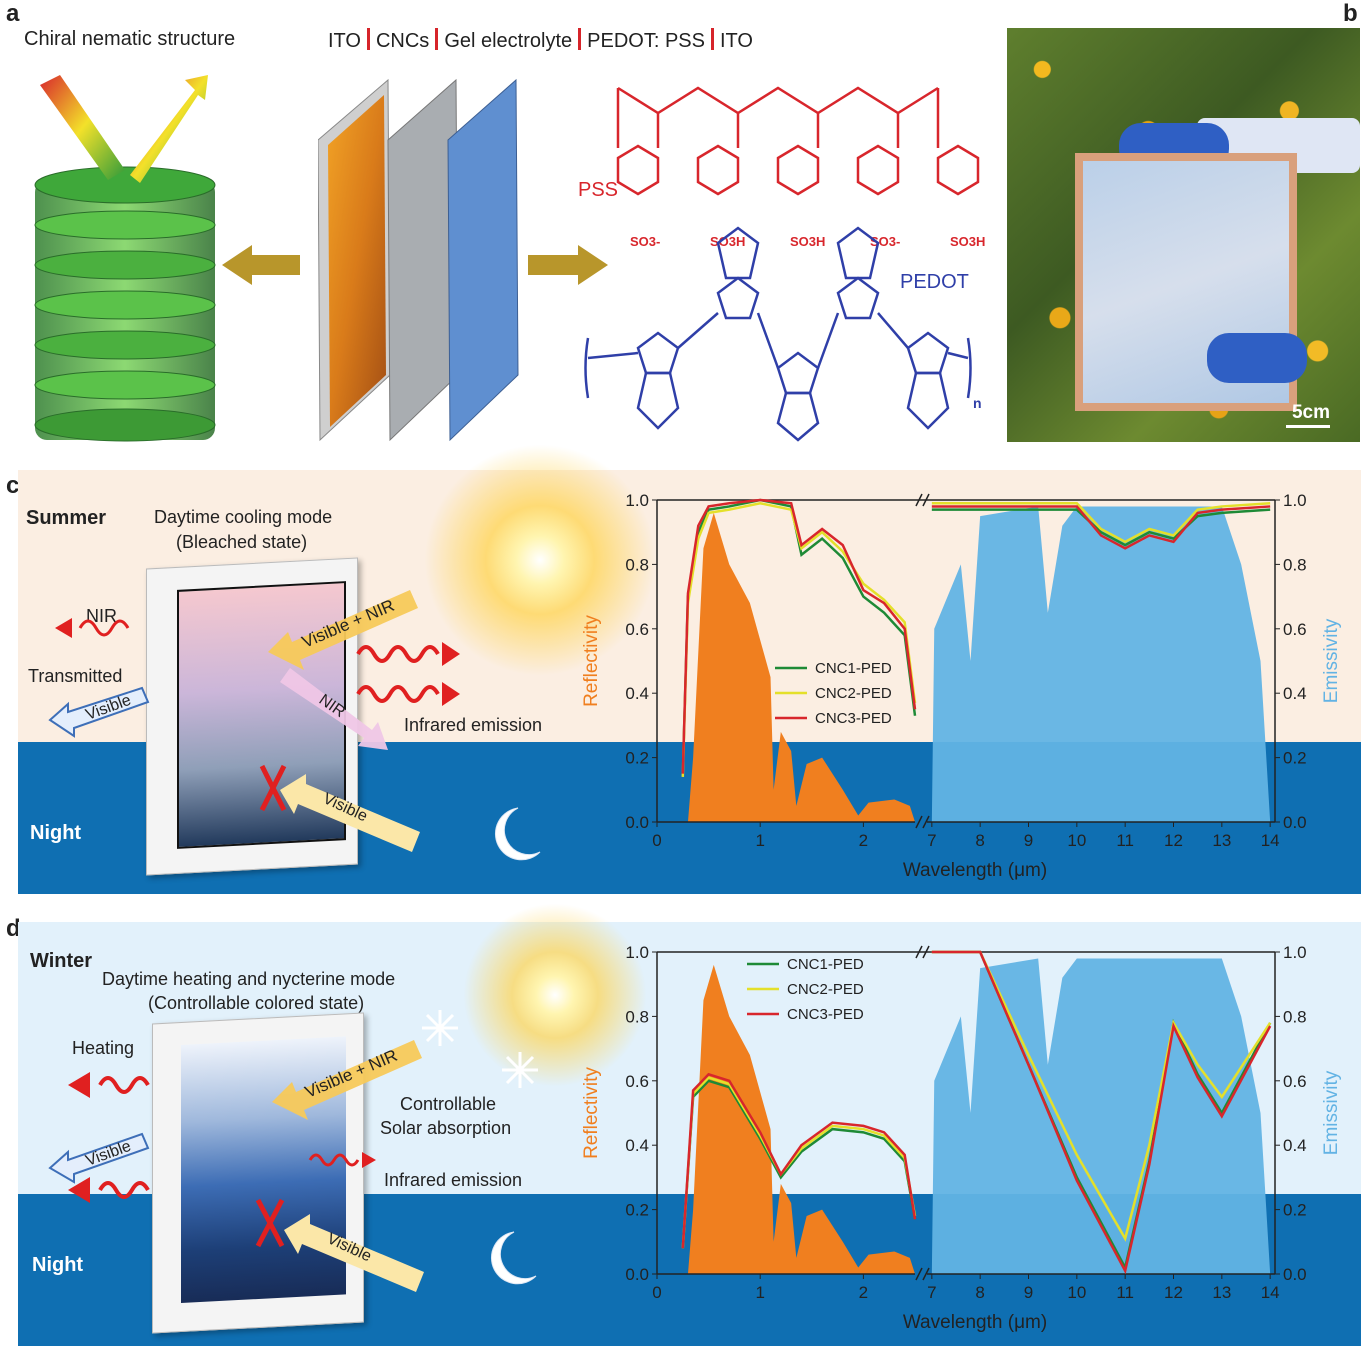 The width and height of the screenshot is (1367, 1354). Describe the element at coordinates (13, 485) in the screenshot. I see `panel-label-c: c` at that location.